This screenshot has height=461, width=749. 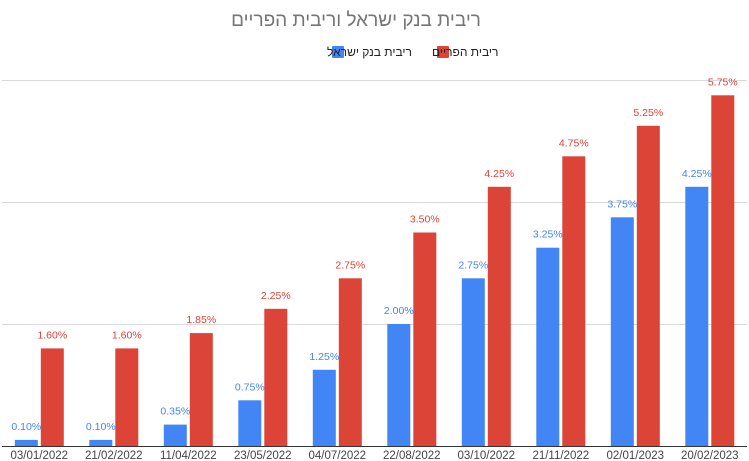 I want to click on legend: ריבית הפריים ריבית בנק ישראל, so click(x=412, y=52).